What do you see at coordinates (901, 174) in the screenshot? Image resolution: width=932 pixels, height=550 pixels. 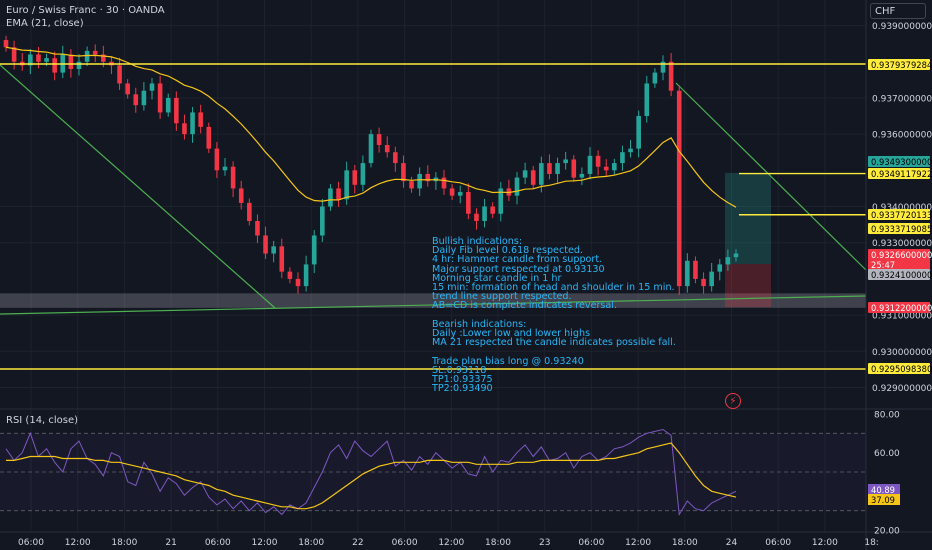 I see `price-label-text: 0.93491179229` at bounding box center [901, 174].